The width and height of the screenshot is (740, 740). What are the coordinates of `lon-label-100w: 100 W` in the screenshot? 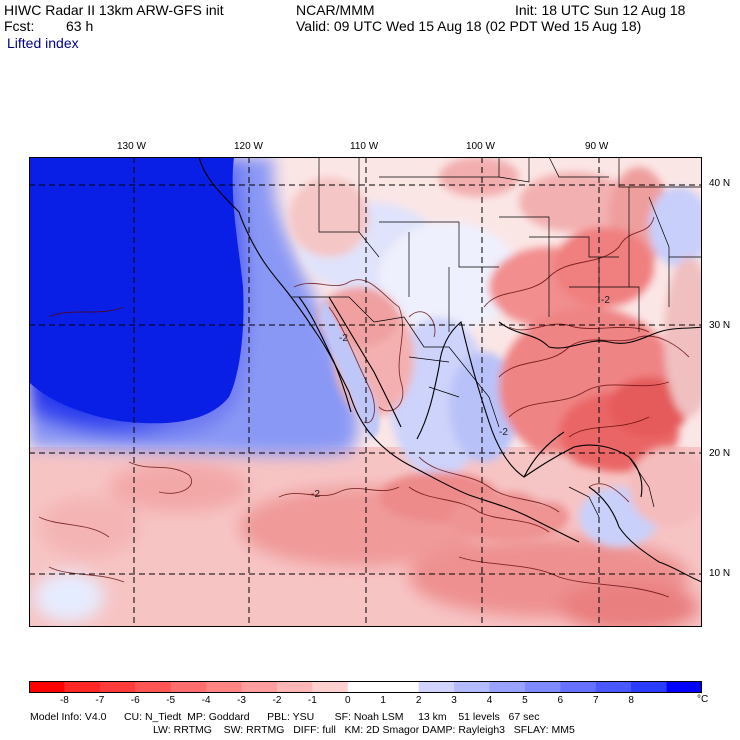 It's located at (480, 146).